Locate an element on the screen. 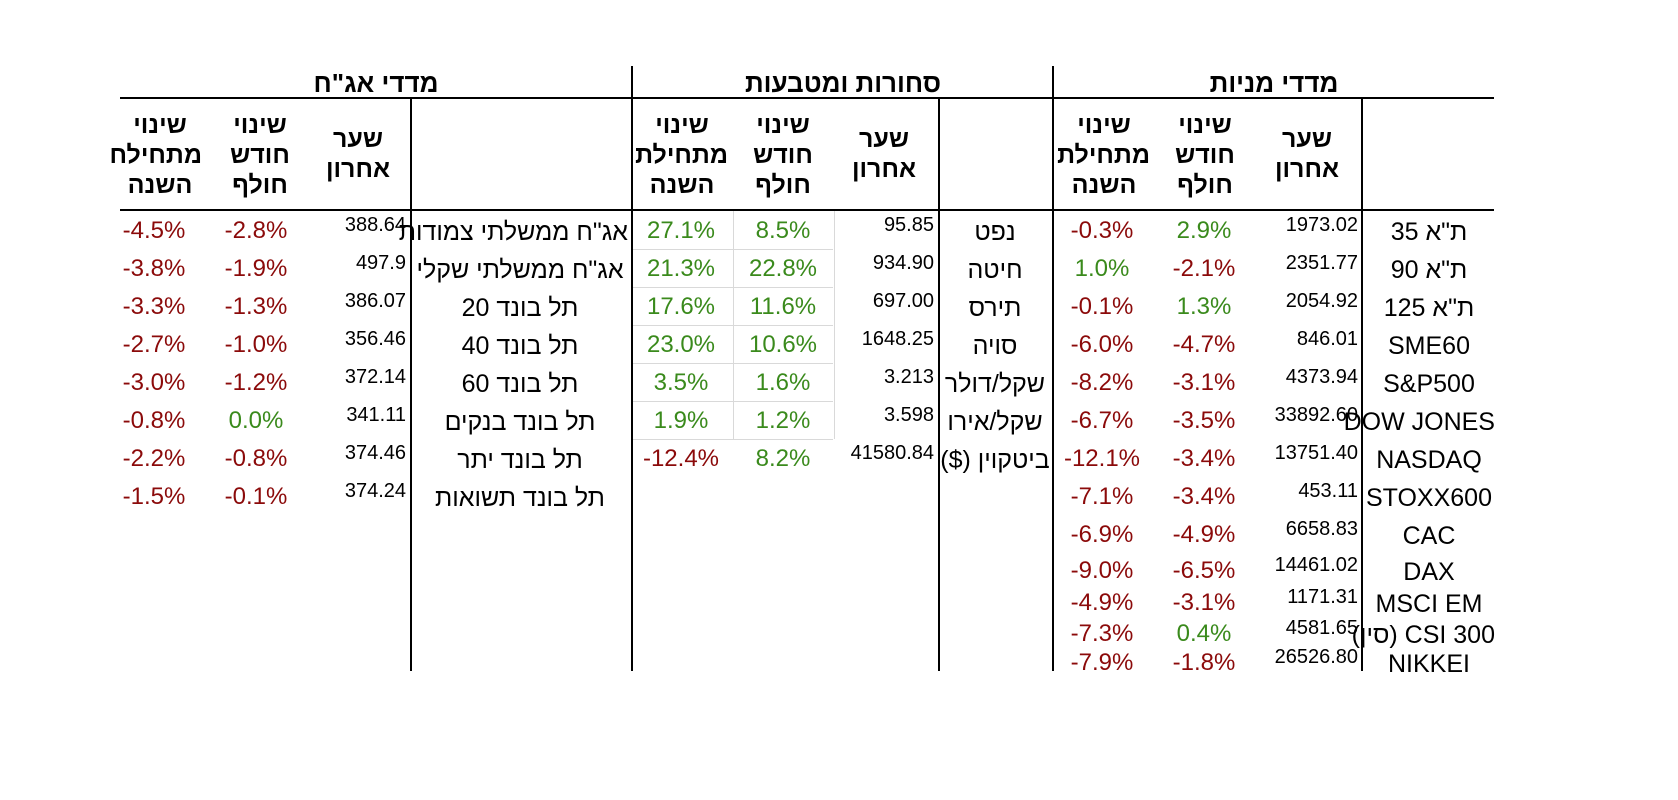  commodities-row-name: נפט is located at coordinates (995, 232).